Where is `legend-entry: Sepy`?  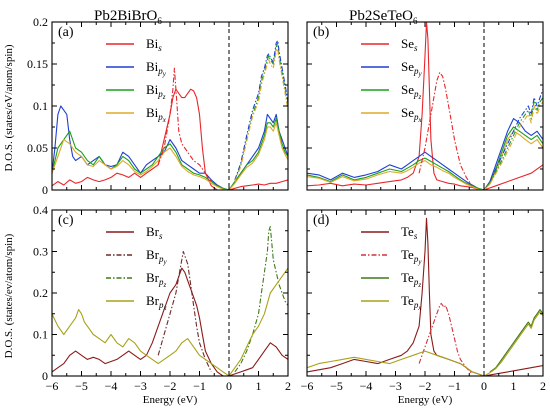
legend-entry: Sepy is located at coordinates (412, 68).